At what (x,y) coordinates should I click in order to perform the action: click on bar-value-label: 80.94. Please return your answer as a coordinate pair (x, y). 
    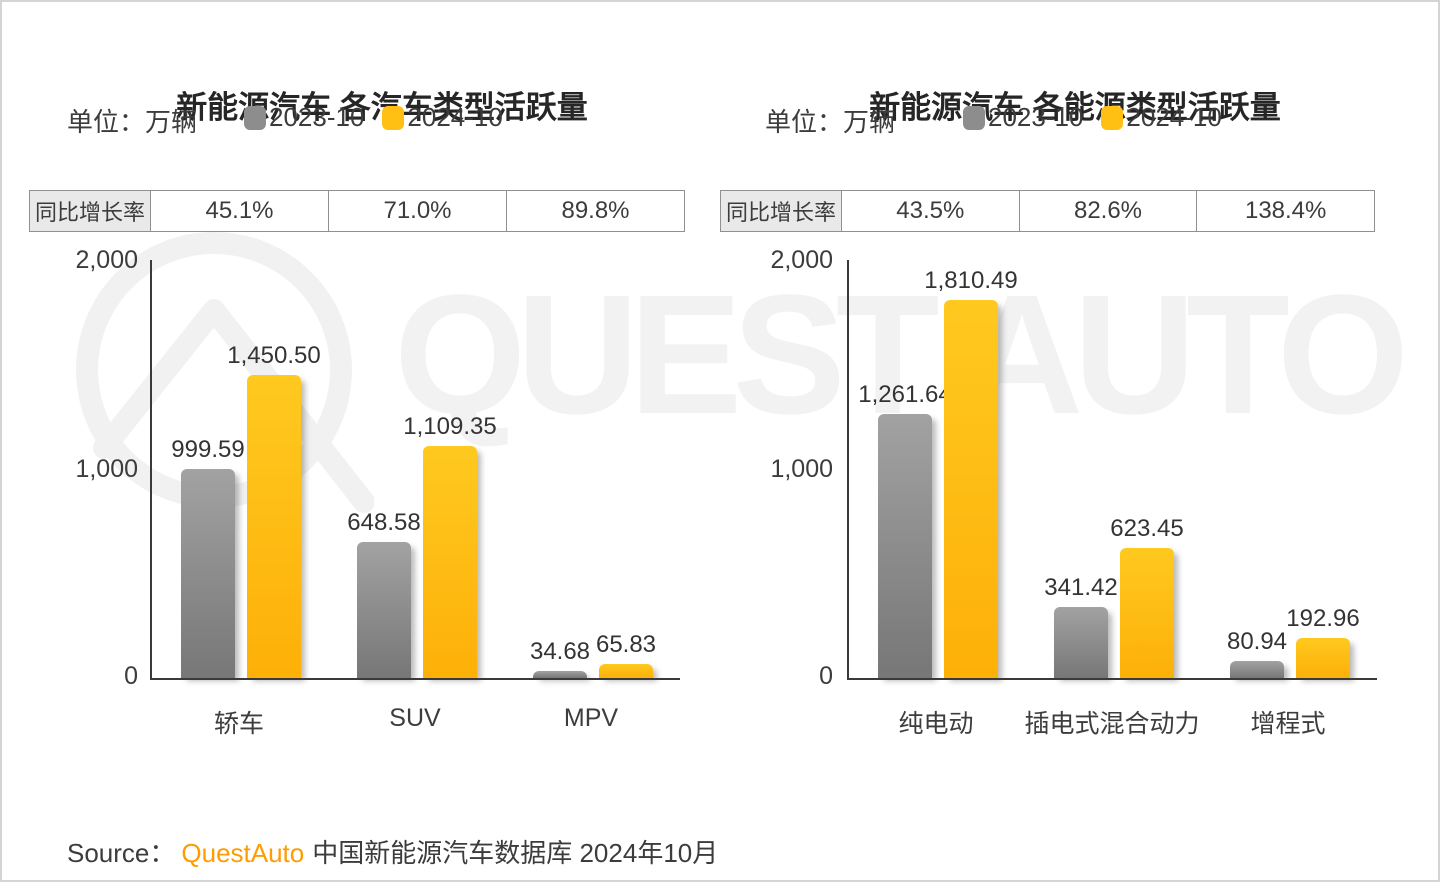
    Looking at the image, I should click on (1257, 642).